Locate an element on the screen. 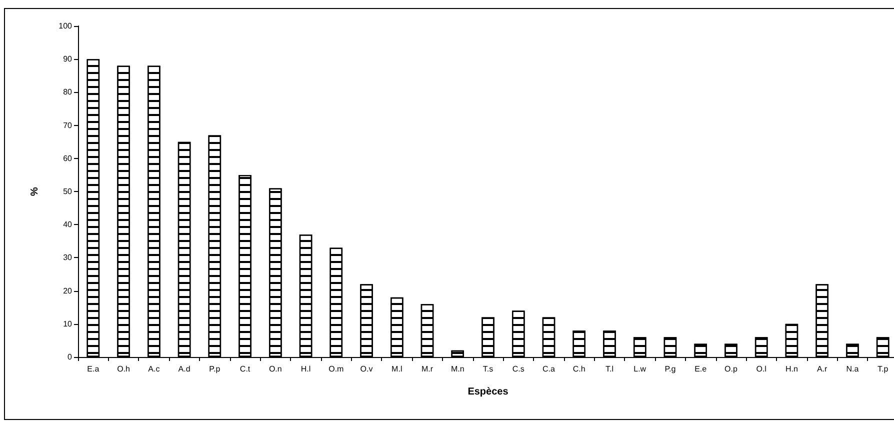 The width and height of the screenshot is (894, 424). x-tick-label: O.p is located at coordinates (731, 369).